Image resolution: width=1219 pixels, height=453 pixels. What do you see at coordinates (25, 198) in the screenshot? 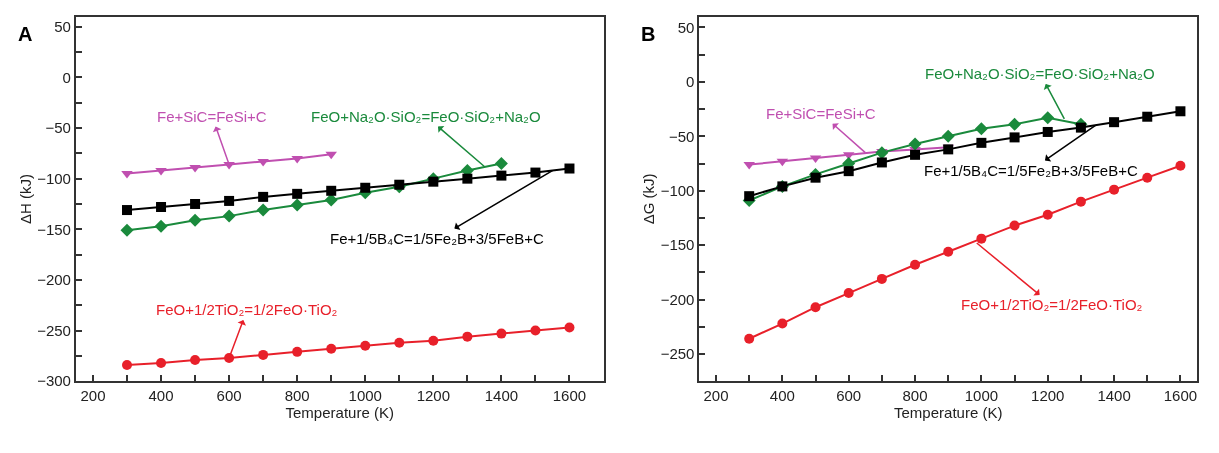
I see `y-axis-title: ΔH (kJ)` at bounding box center [25, 198].